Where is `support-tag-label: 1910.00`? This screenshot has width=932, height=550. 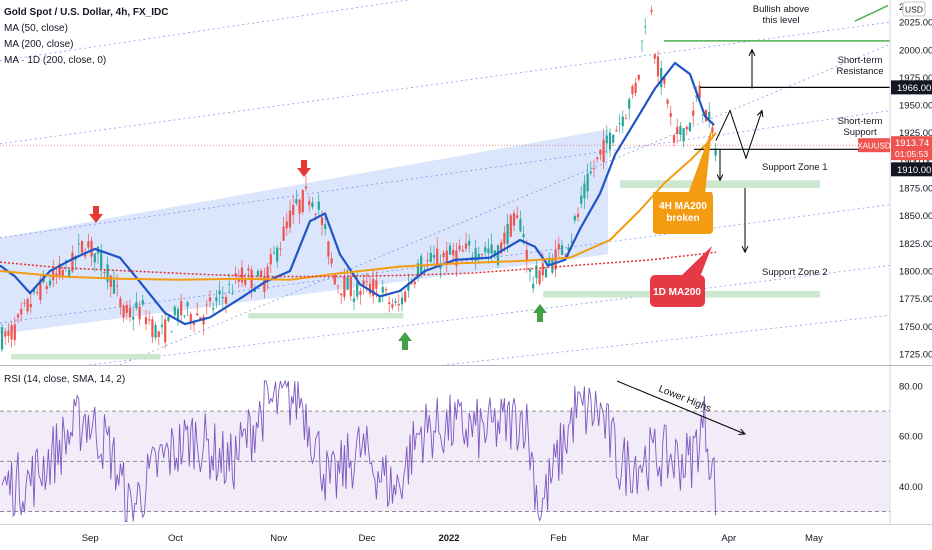
support-tag-label: 1910.00 is located at coordinates (914, 170).